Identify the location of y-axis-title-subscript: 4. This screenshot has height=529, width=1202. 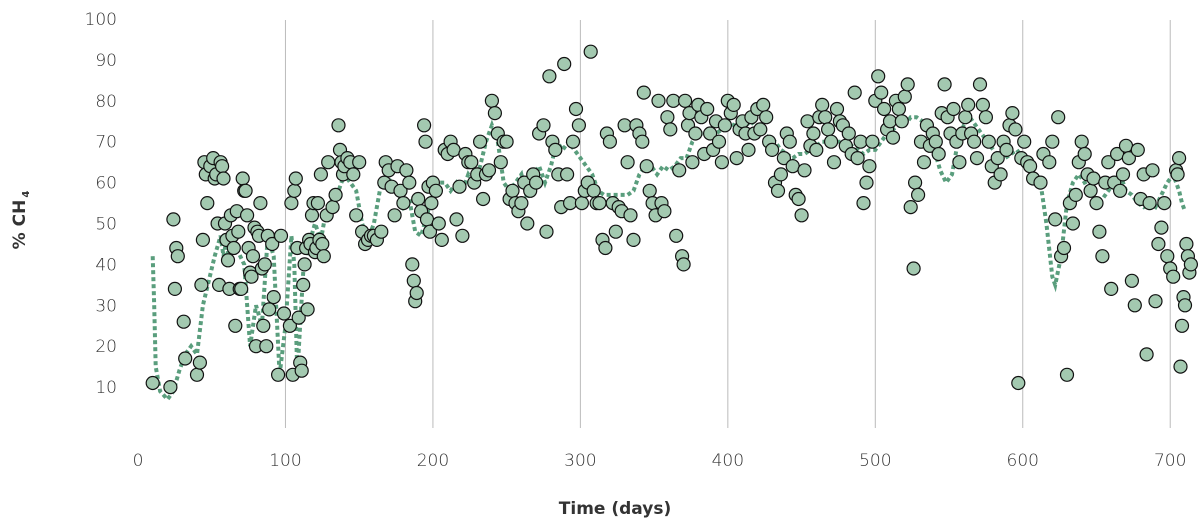
(26, 194).